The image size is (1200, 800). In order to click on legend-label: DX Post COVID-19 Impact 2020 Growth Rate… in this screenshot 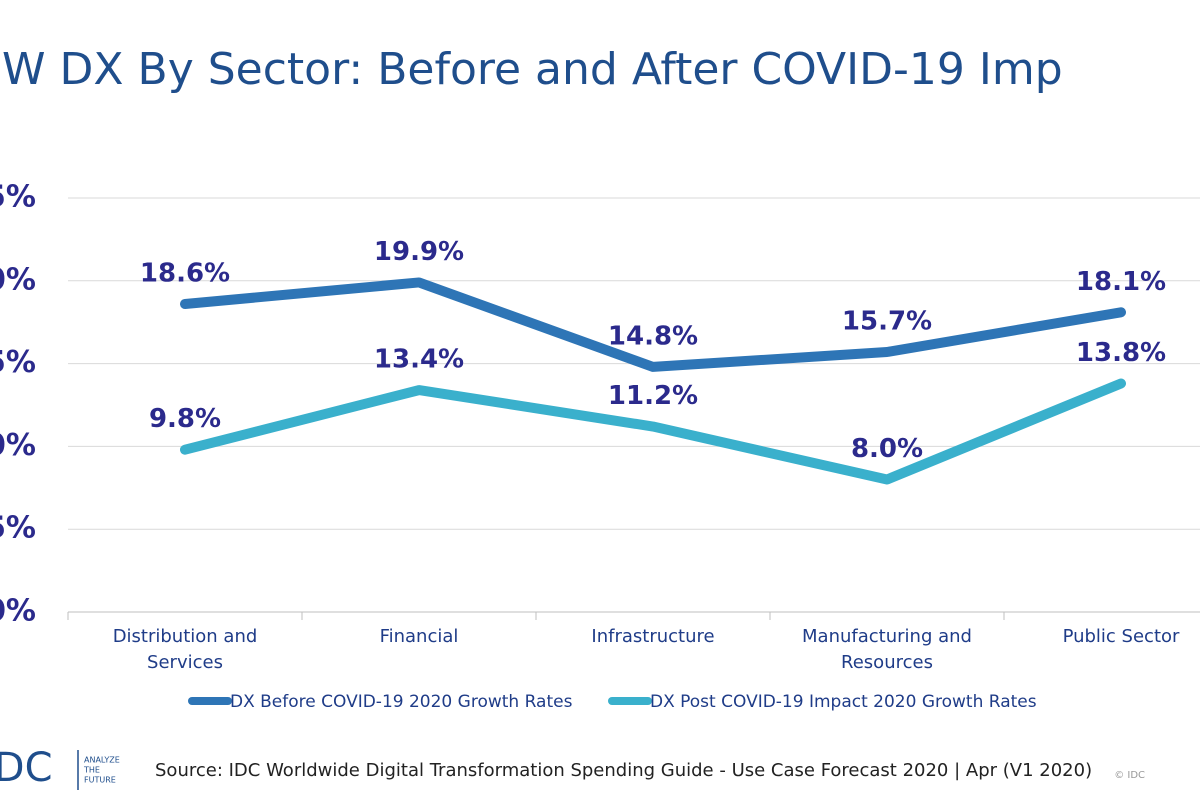, I will do `click(843, 702)`.